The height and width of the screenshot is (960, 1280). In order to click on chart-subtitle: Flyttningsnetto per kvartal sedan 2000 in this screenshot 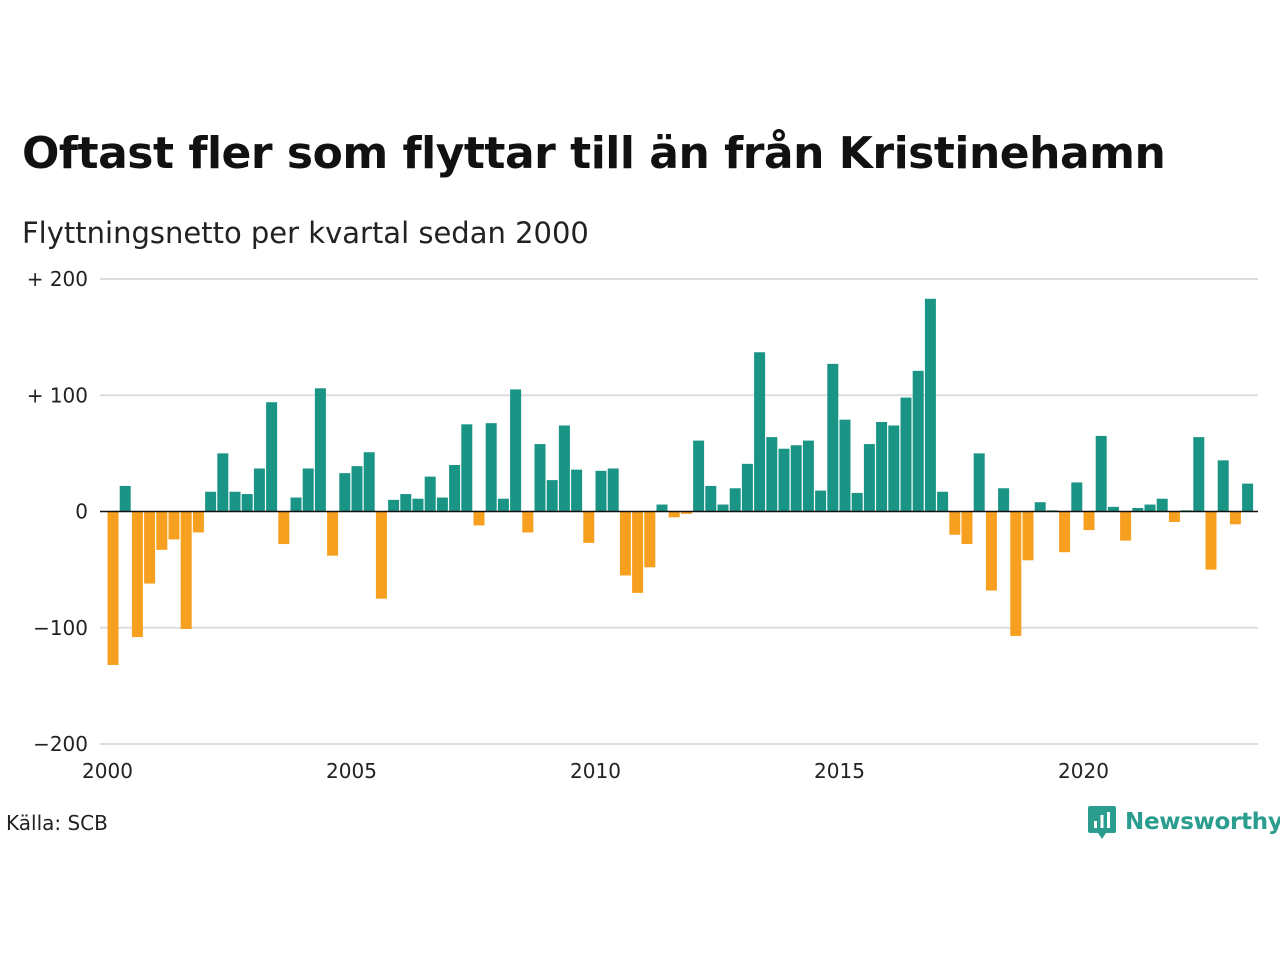, I will do `click(305, 233)`.